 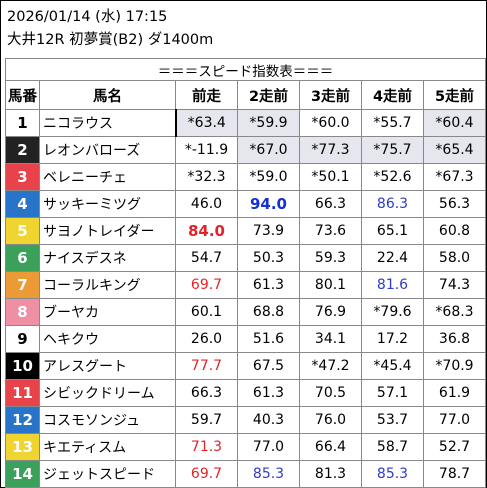 I want to click on speed-index-cell: 66.4, so click(x=330, y=447).